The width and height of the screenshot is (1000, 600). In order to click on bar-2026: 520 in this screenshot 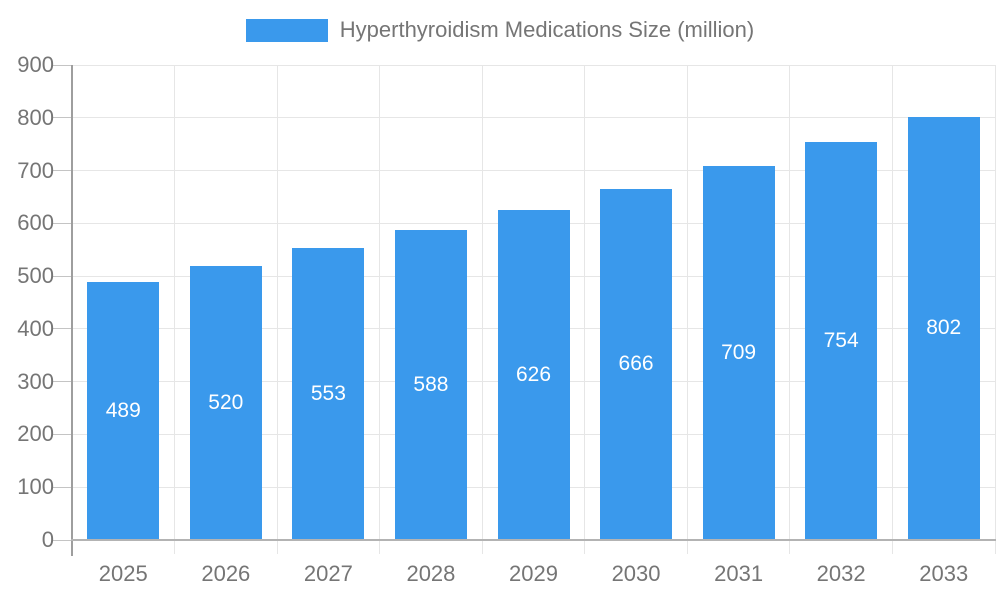, I will do `click(225, 402)`.